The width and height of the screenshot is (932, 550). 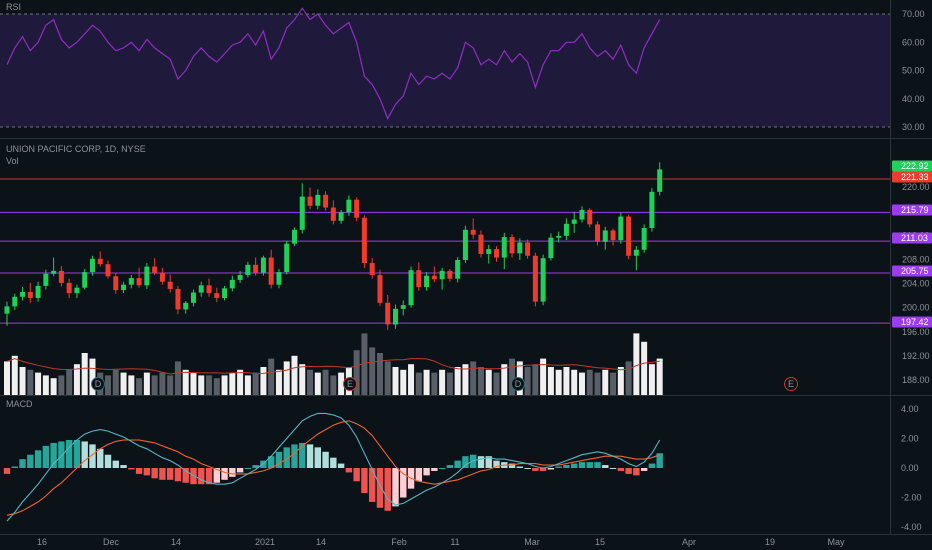 What do you see at coordinates (913, 14) in the screenshot?
I see `rsi-tick-label: 70.00` at bounding box center [913, 14].